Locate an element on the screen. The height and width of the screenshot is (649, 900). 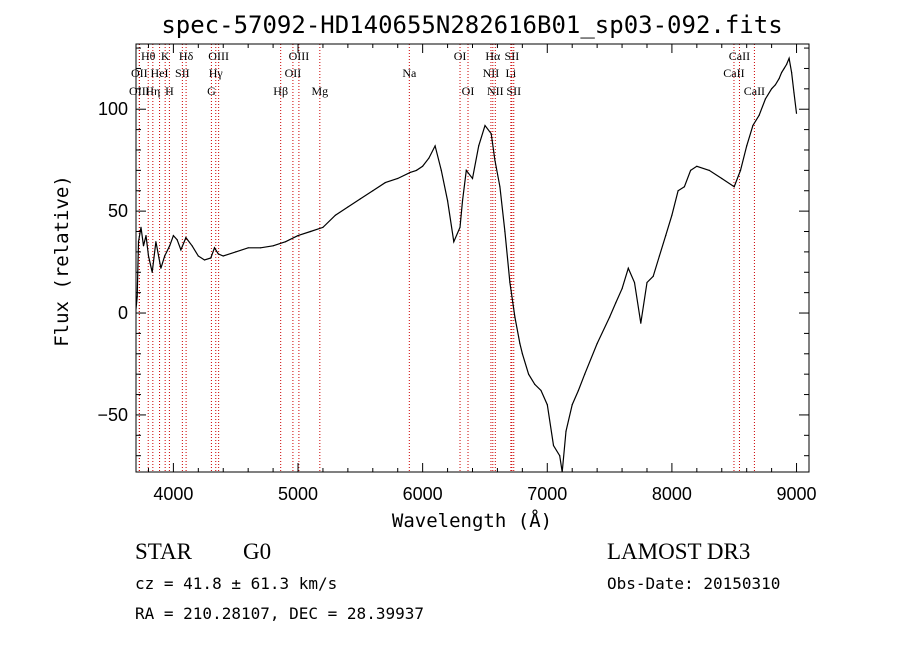
spectral-line-label: G is located at coordinates (211, 91).